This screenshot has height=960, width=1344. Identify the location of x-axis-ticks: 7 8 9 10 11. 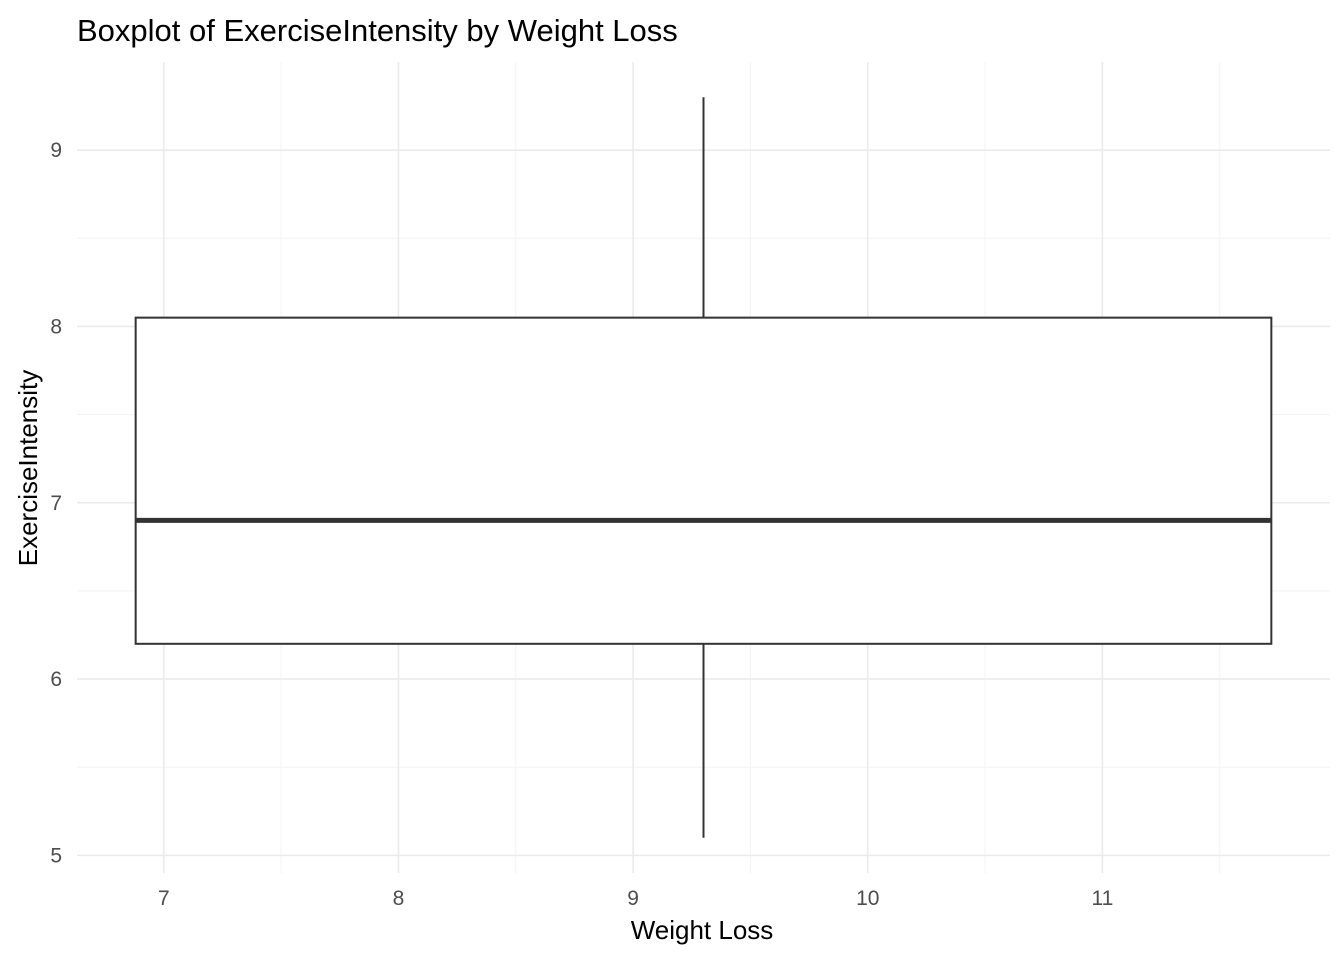
(635, 898).